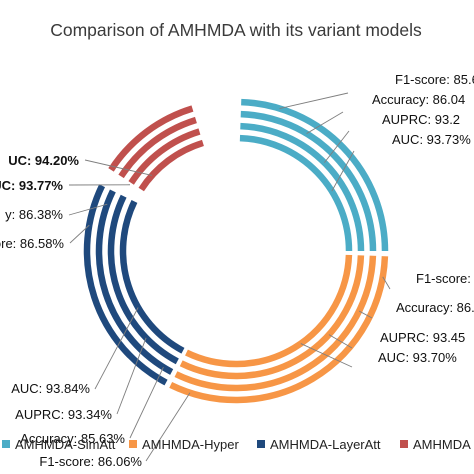 This screenshot has width=474, height=474. Describe the element at coordinates (133, 444) in the screenshot. I see `legend-swatch-amhmda-hyper` at that location.